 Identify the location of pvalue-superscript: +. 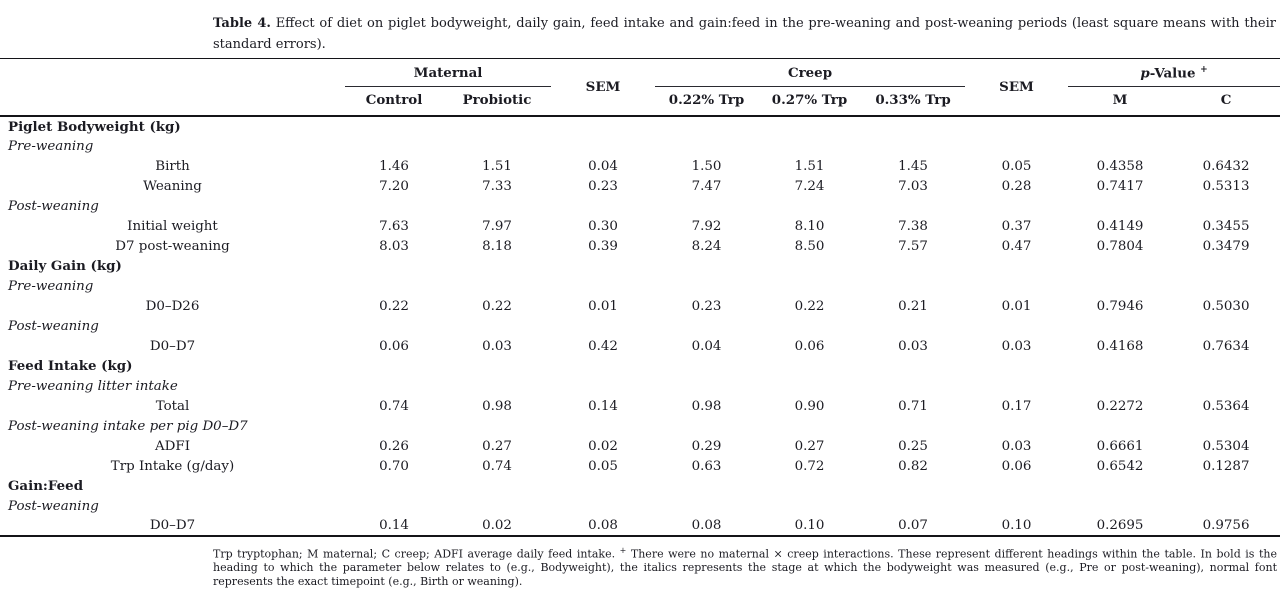
(1204, 70).